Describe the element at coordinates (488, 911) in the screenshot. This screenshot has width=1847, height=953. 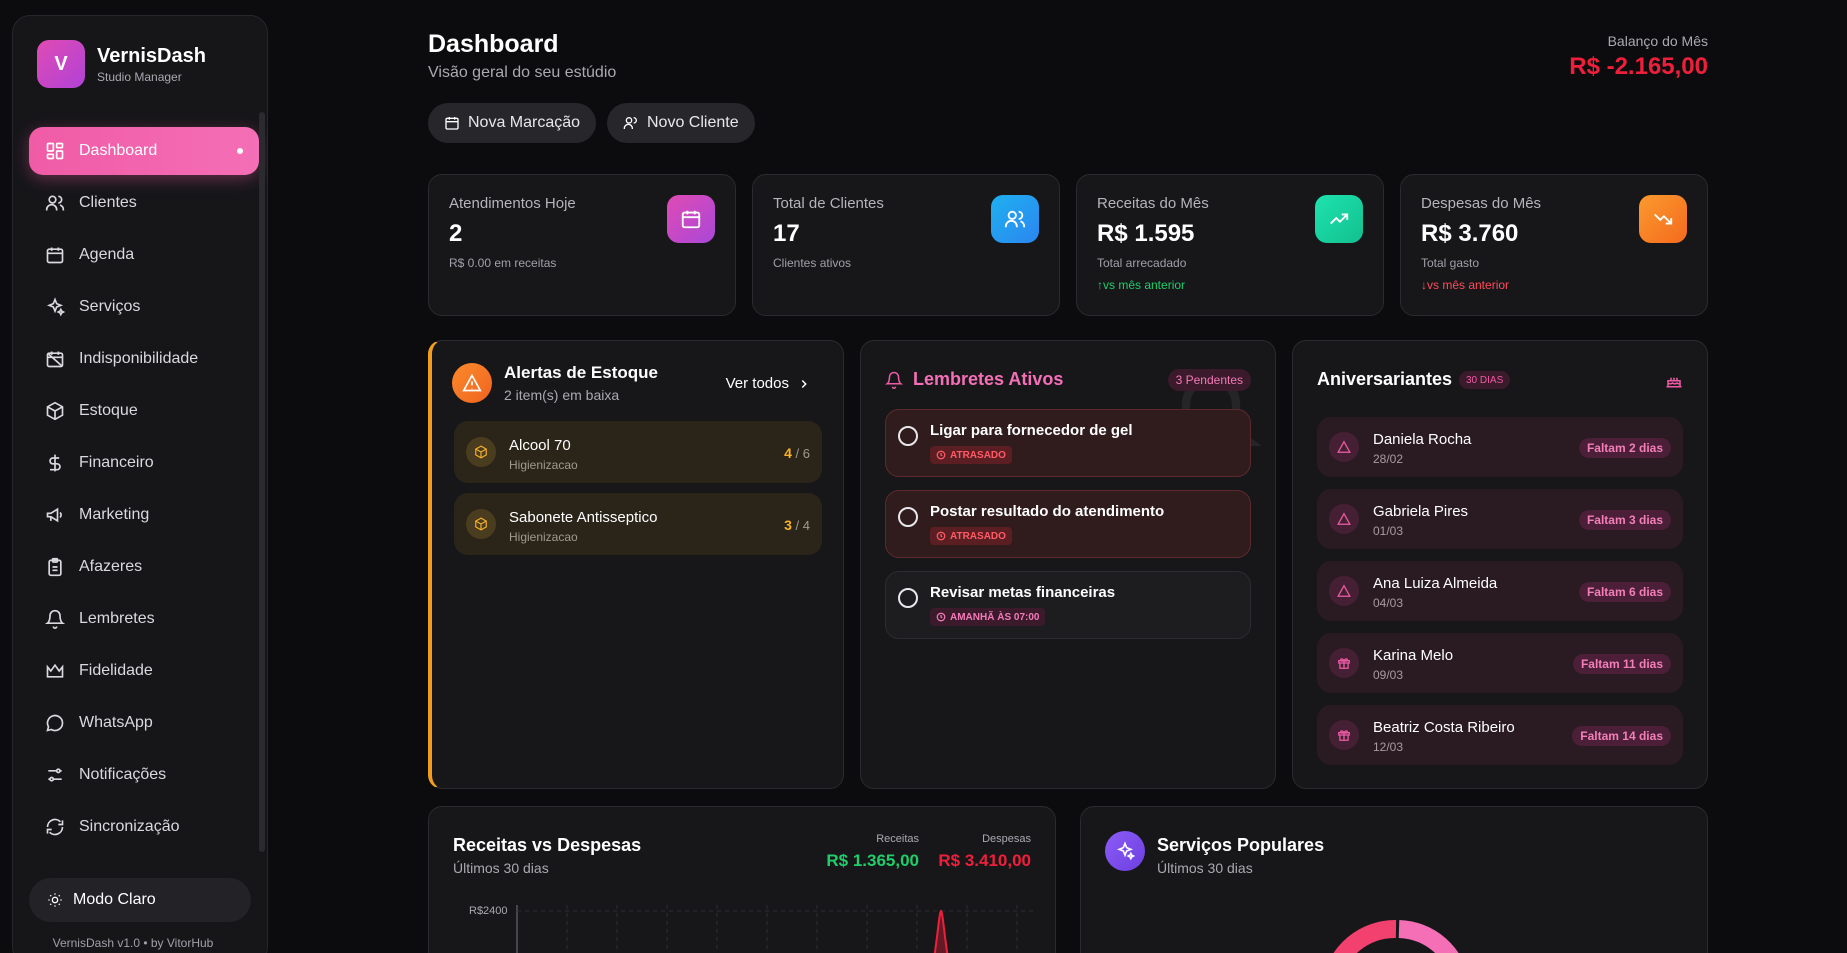
I see `y-axis-tick: R$2400` at that location.